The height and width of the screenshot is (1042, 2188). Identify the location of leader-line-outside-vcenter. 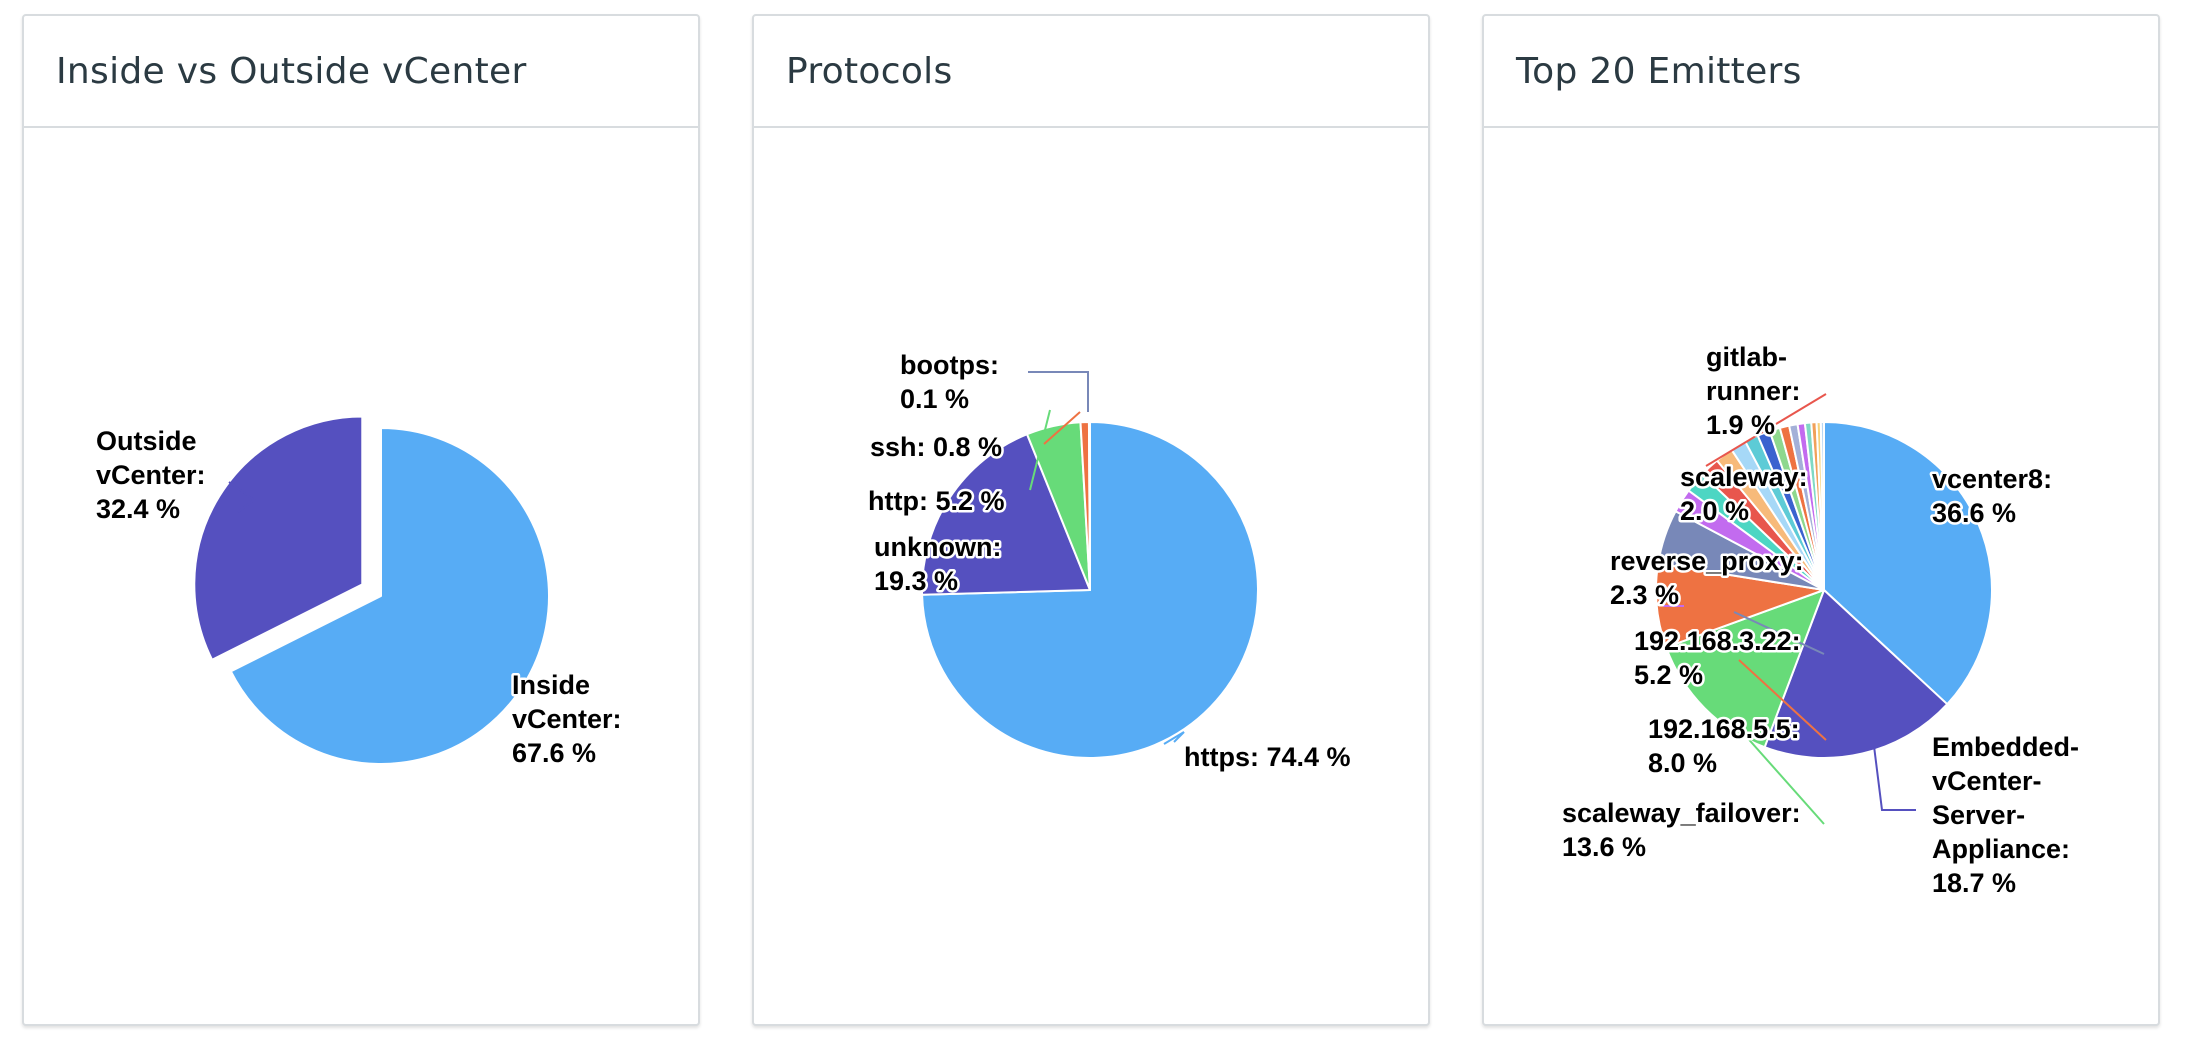
(242, 497).